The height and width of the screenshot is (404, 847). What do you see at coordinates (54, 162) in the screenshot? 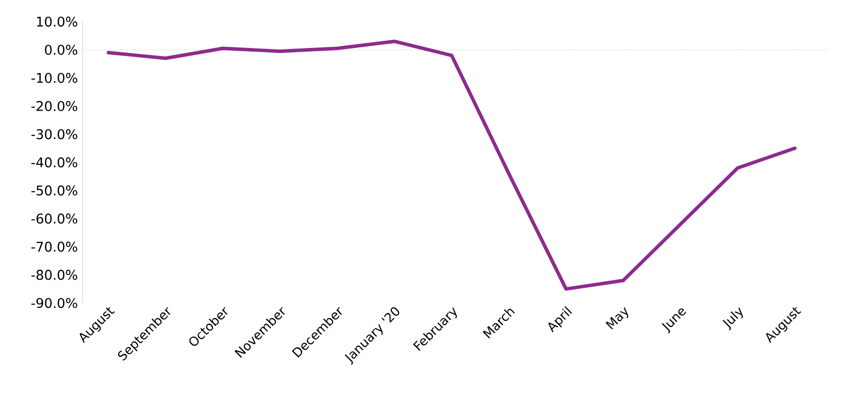
I see `y-tick-label: -40.0%` at bounding box center [54, 162].